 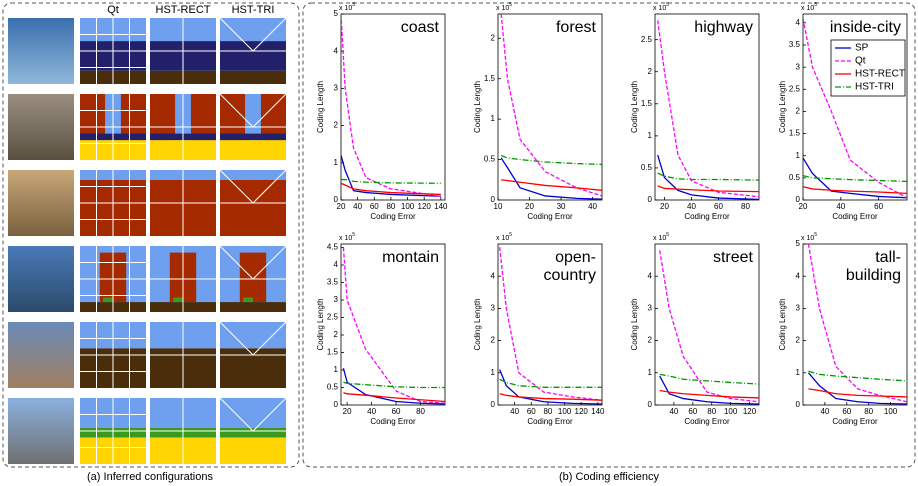 I want to click on chart-title: building, so click(x=873, y=275).